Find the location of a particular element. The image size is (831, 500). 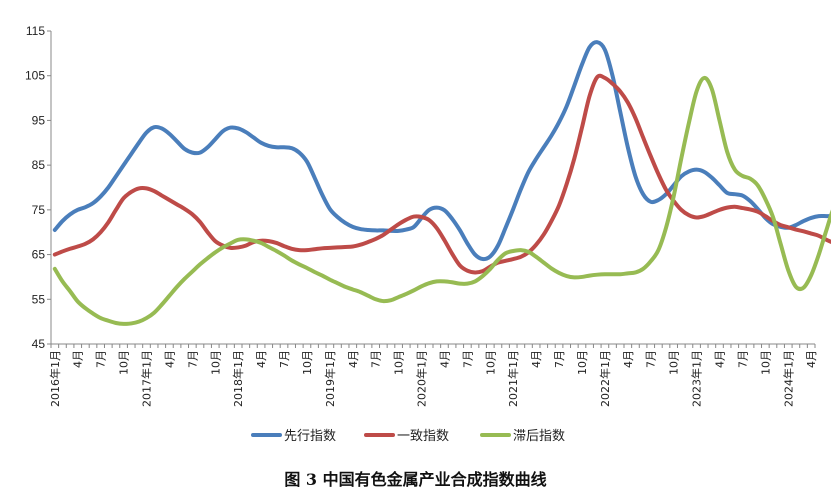

figure-caption: 图 3 中国有色金属产业合成指数曲线 is located at coordinates (415, 479).